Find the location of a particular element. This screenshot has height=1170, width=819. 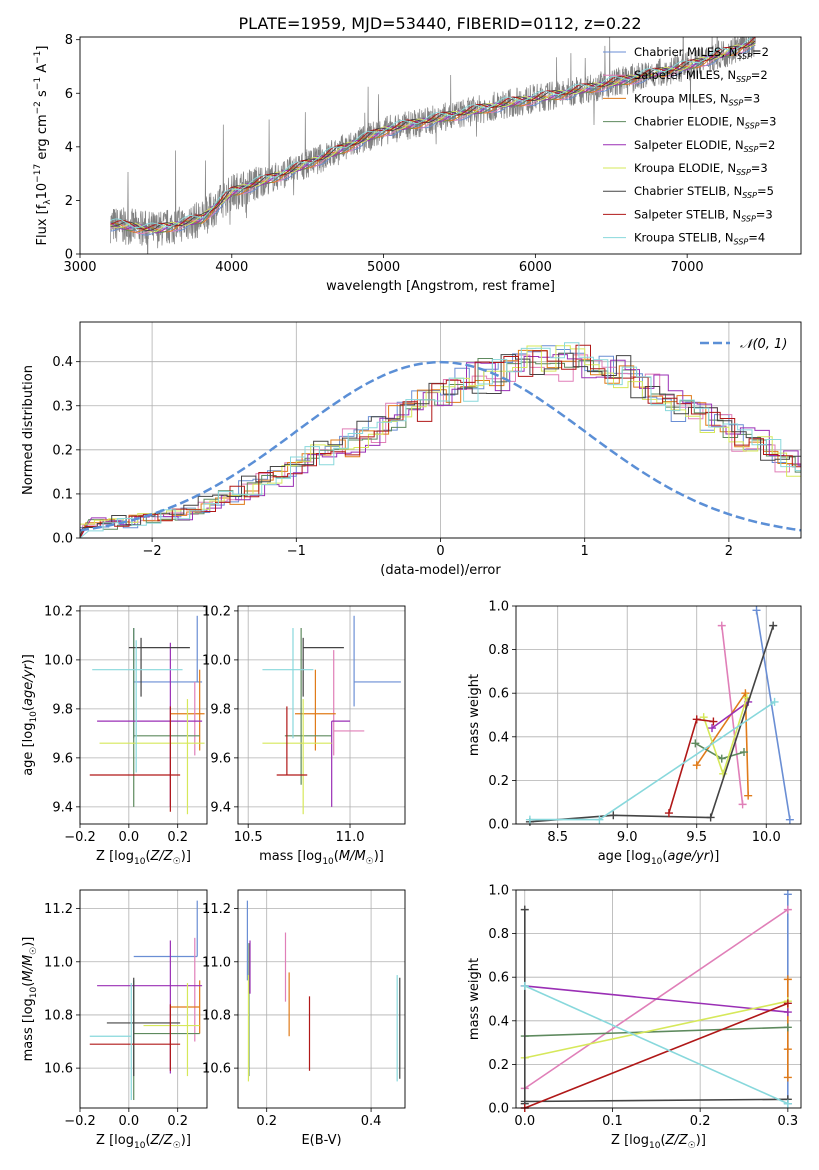

spectrum-xtick-label: 5000 is located at coordinates (383, 267).